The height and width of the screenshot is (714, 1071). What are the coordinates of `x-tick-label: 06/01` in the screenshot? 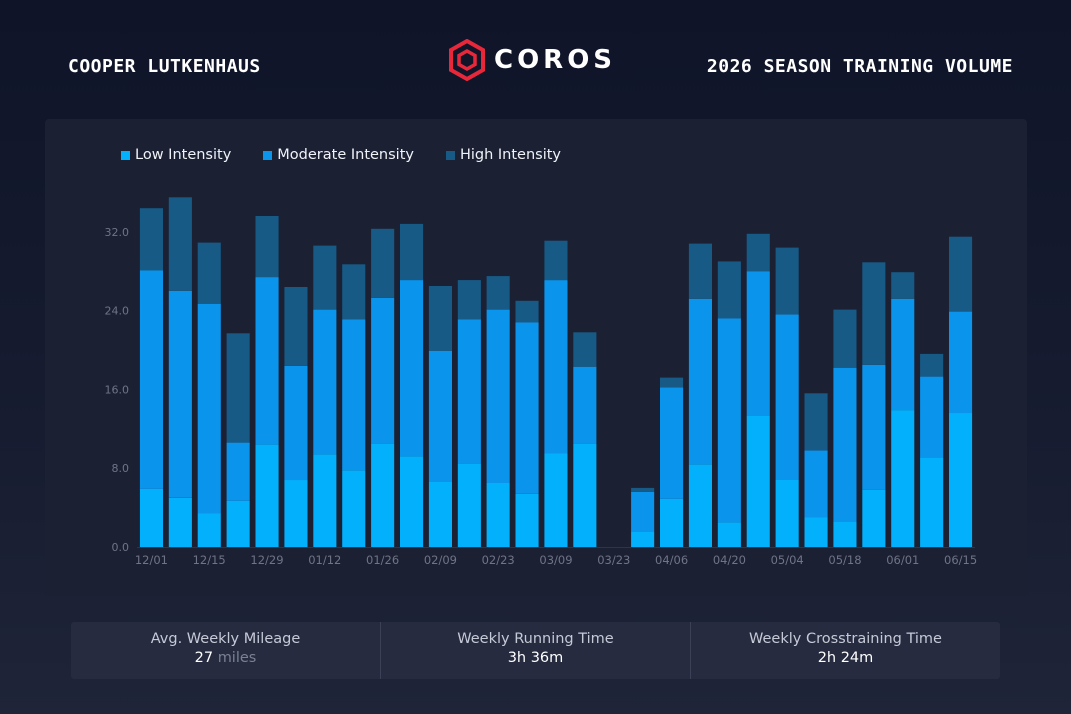 It's located at (902, 560).